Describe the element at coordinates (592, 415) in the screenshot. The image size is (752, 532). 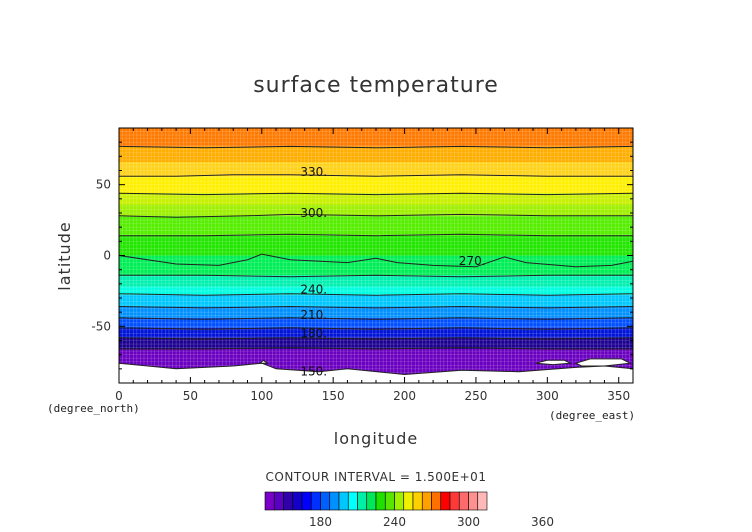
I see `x-unit-label: (degree_east)` at that location.